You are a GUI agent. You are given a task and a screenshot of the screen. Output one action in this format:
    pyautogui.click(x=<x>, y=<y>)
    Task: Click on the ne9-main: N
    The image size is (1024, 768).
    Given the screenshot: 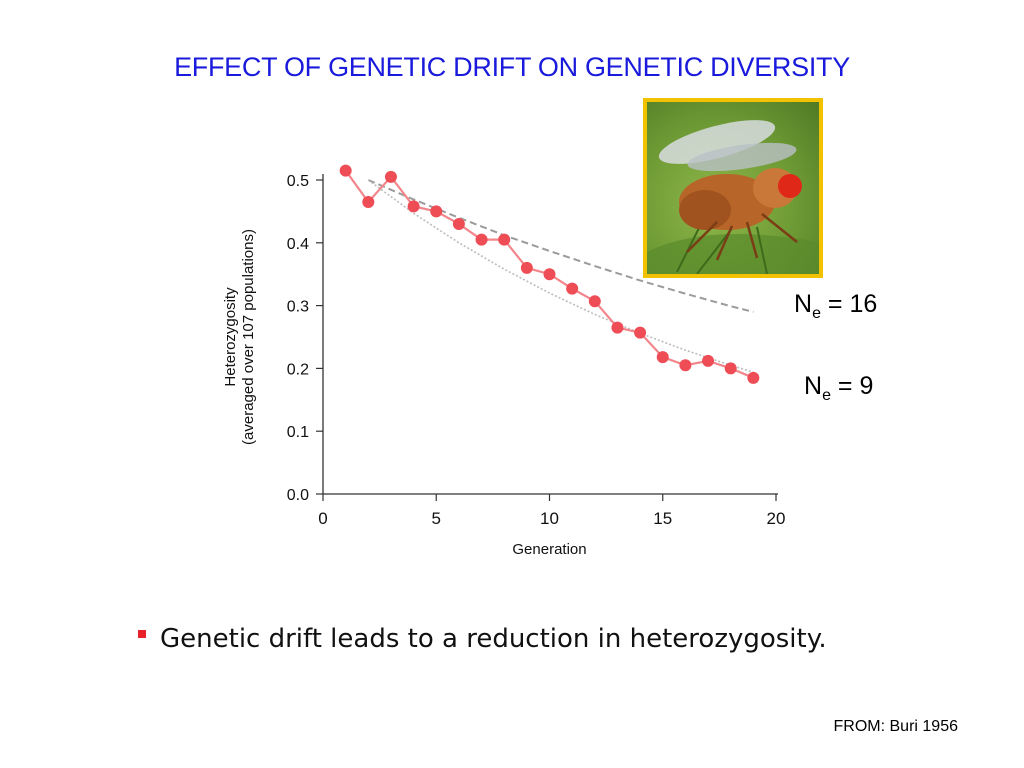 What is the action you would take?
    pyautogui.click(x=813, y=386)
    